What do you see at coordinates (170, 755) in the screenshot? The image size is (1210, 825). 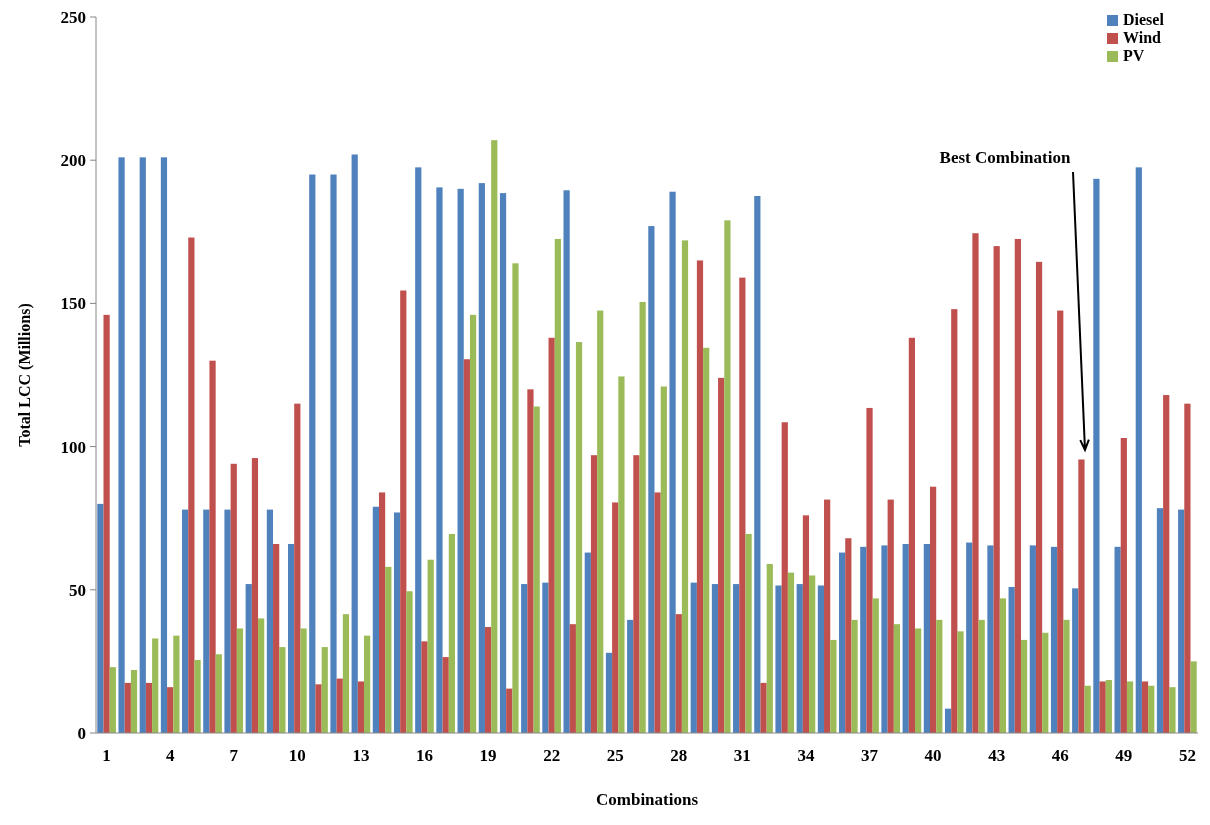 I see `x-tick-label: 4` at bounding box center [170, 755].